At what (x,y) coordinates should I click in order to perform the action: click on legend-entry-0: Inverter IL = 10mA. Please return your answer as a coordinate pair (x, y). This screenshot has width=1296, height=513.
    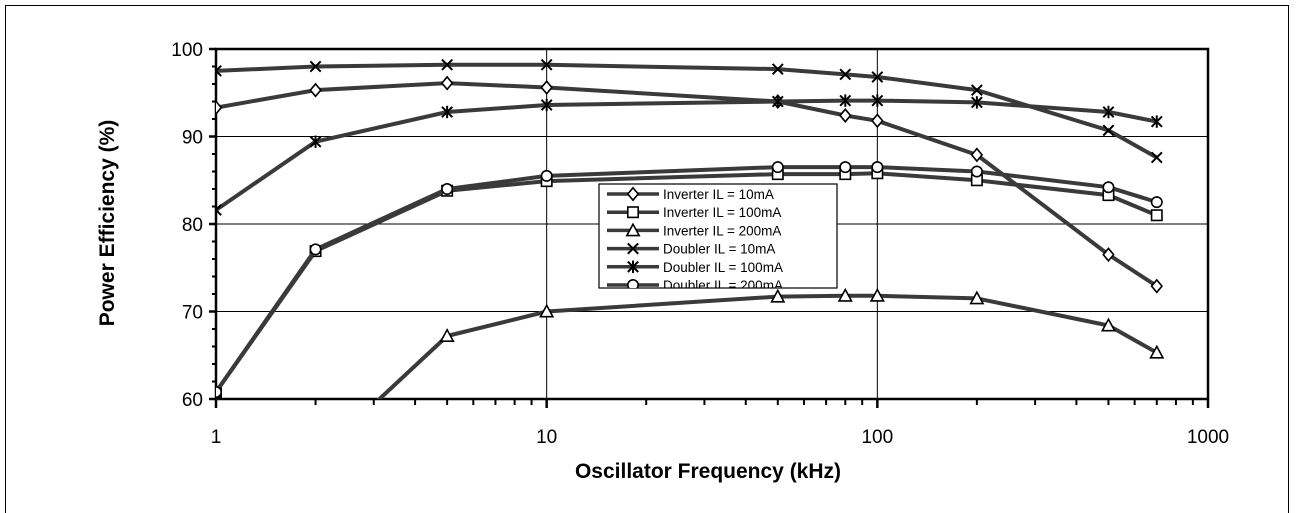
    Looking at the image, I should click on (690, 194).